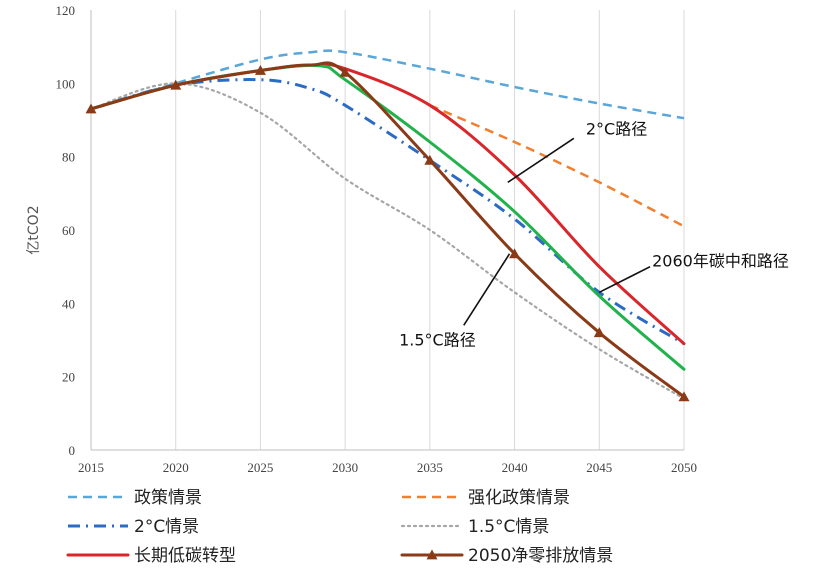  What do you see at coordinates (260, 467) in the screenshot?
I see `x-tick-label: 2025` at bounding box center [260, 467].